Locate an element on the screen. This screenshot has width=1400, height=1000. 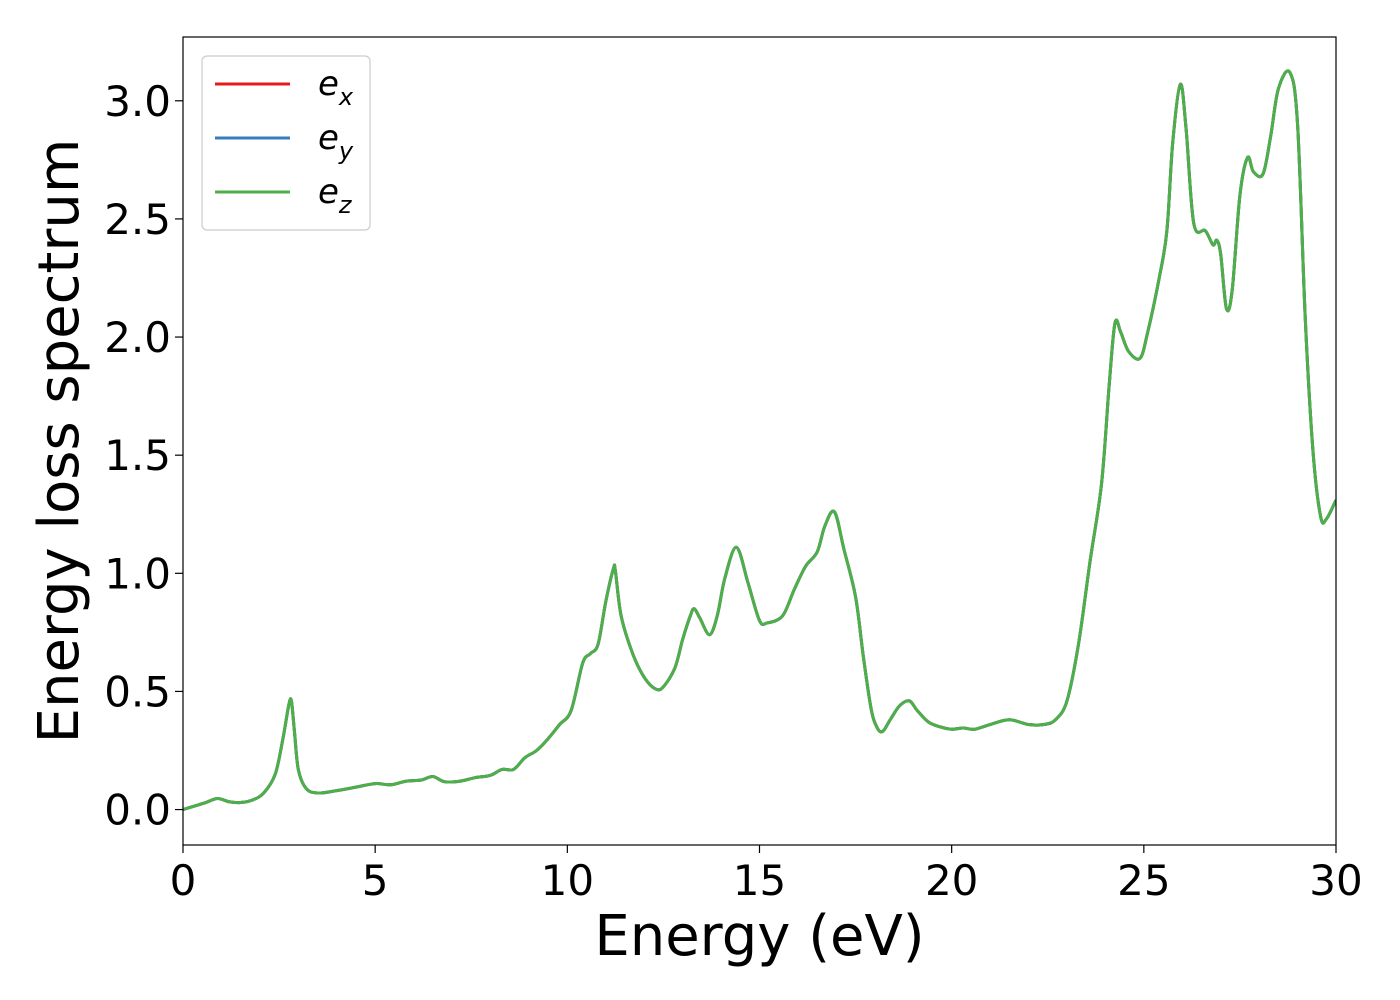
x-axis-ticks: 0 5 10 15 20 25 30 is located at coordinates (766, 875).